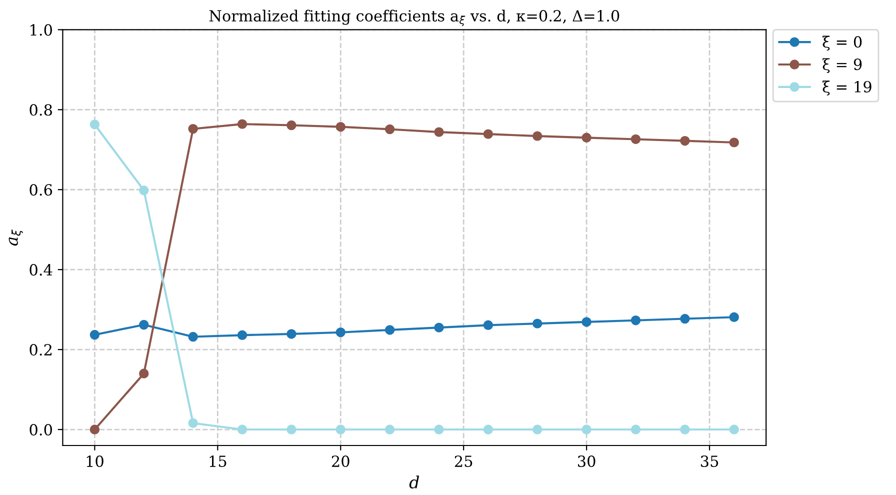  Describe the element at coordinates (95, 461) in the screenshot. I see `x-tick-label: 10` at that location.